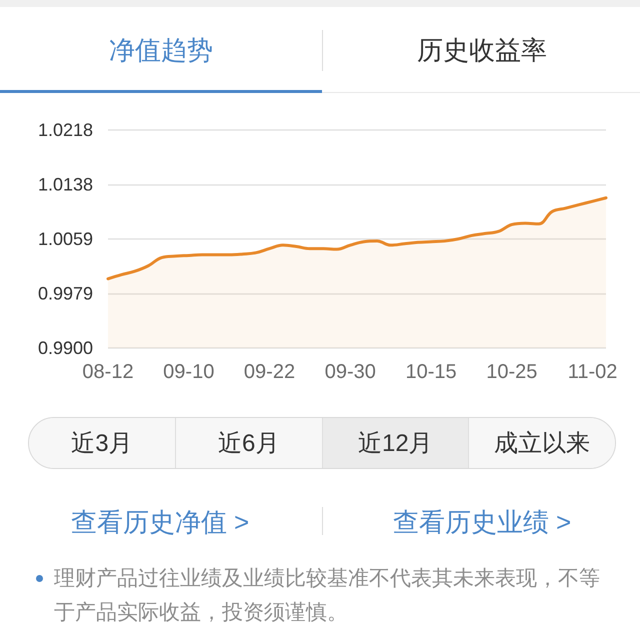 Image resolution: width=640 pixels, height=639 pixels. What do you see at coordinates (482, 50) in the screenshot?
I see `text: 历史收益率` at bounding box center [482, 50].